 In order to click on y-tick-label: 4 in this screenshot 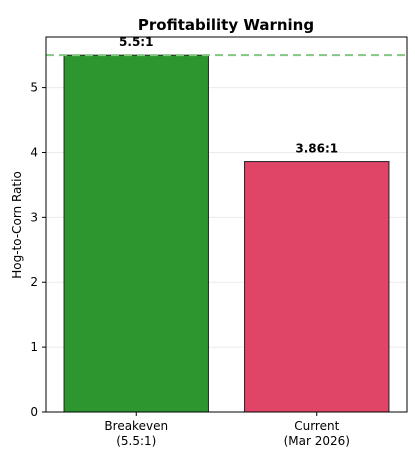, I will do `click(34, 152)`.